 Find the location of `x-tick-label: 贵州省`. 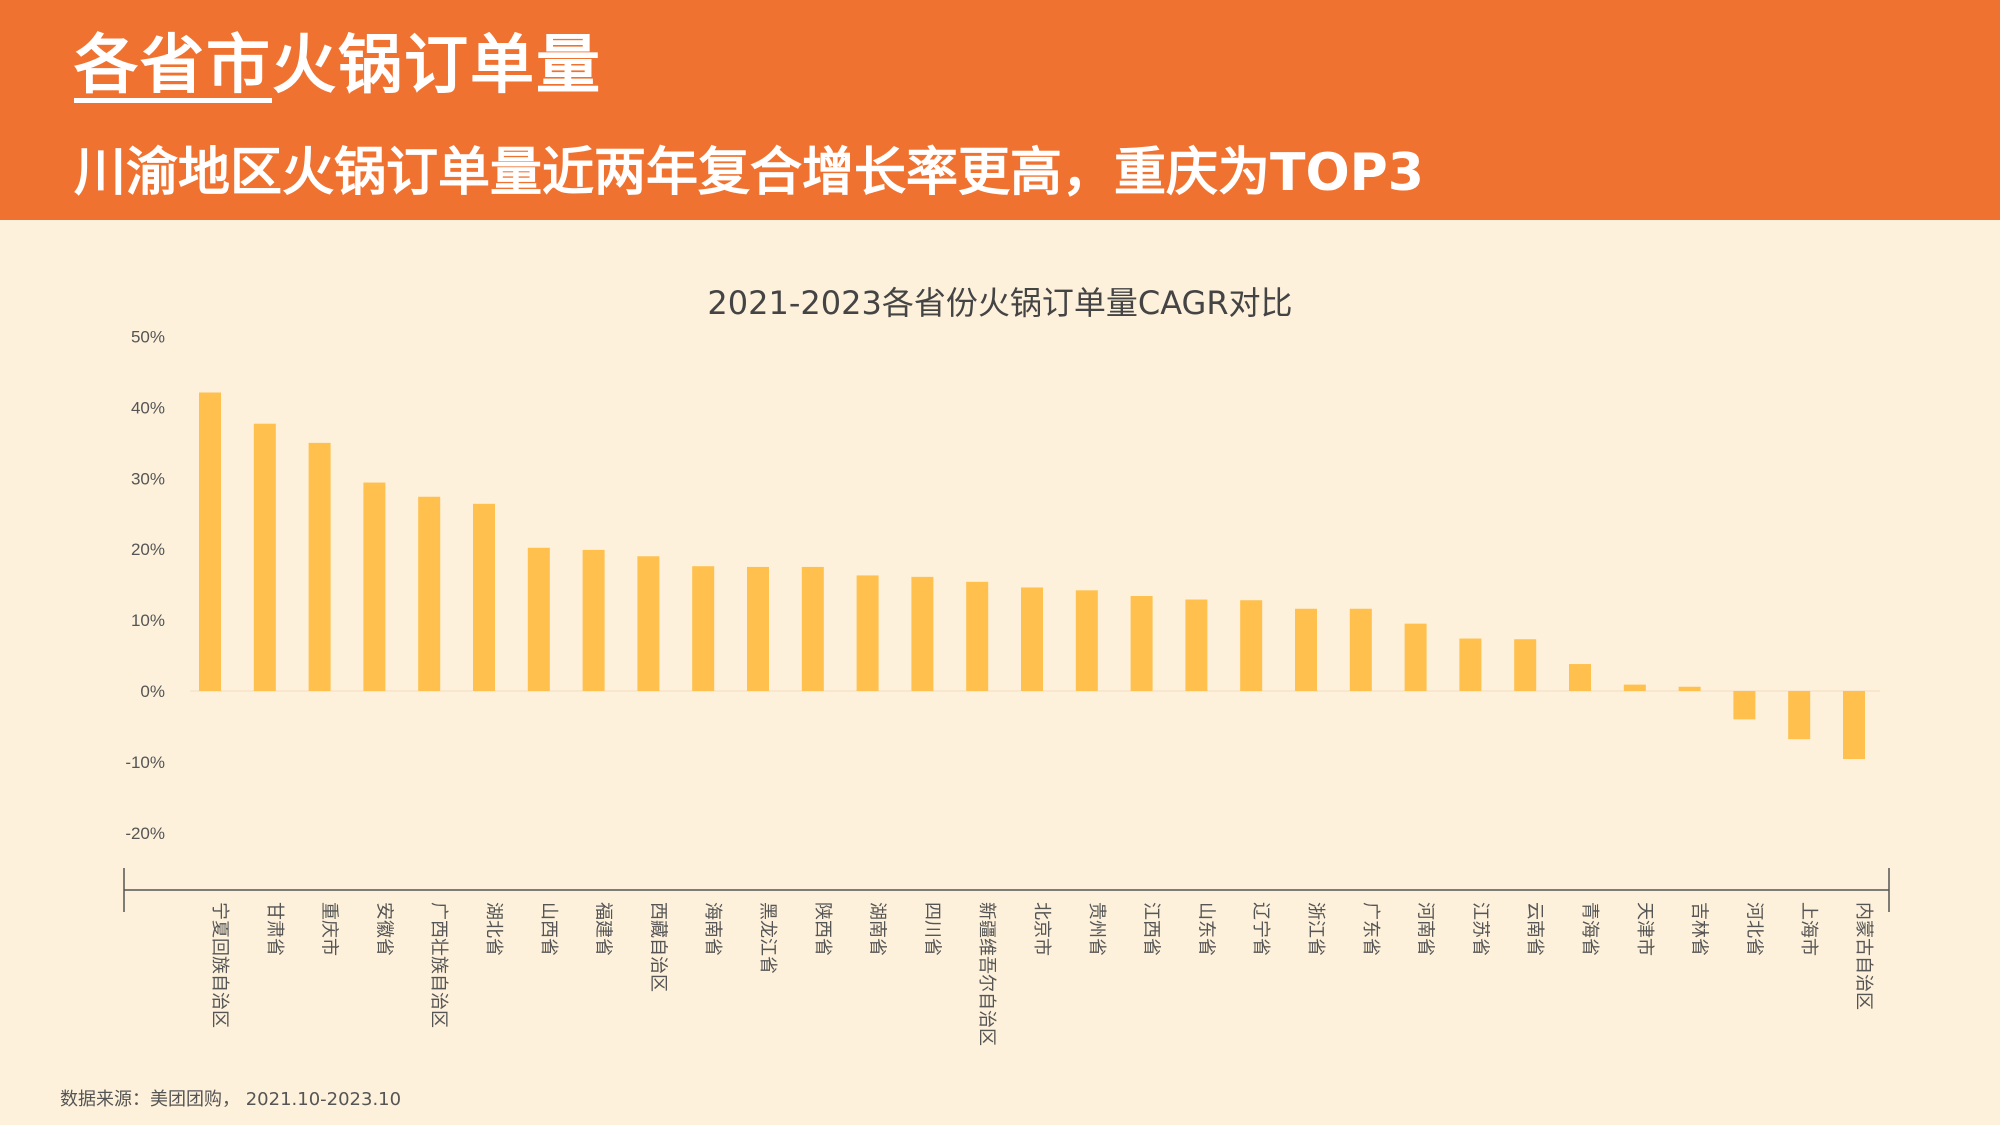

x-tick-label: 贵州省 is located at coordinates (1096, 929).